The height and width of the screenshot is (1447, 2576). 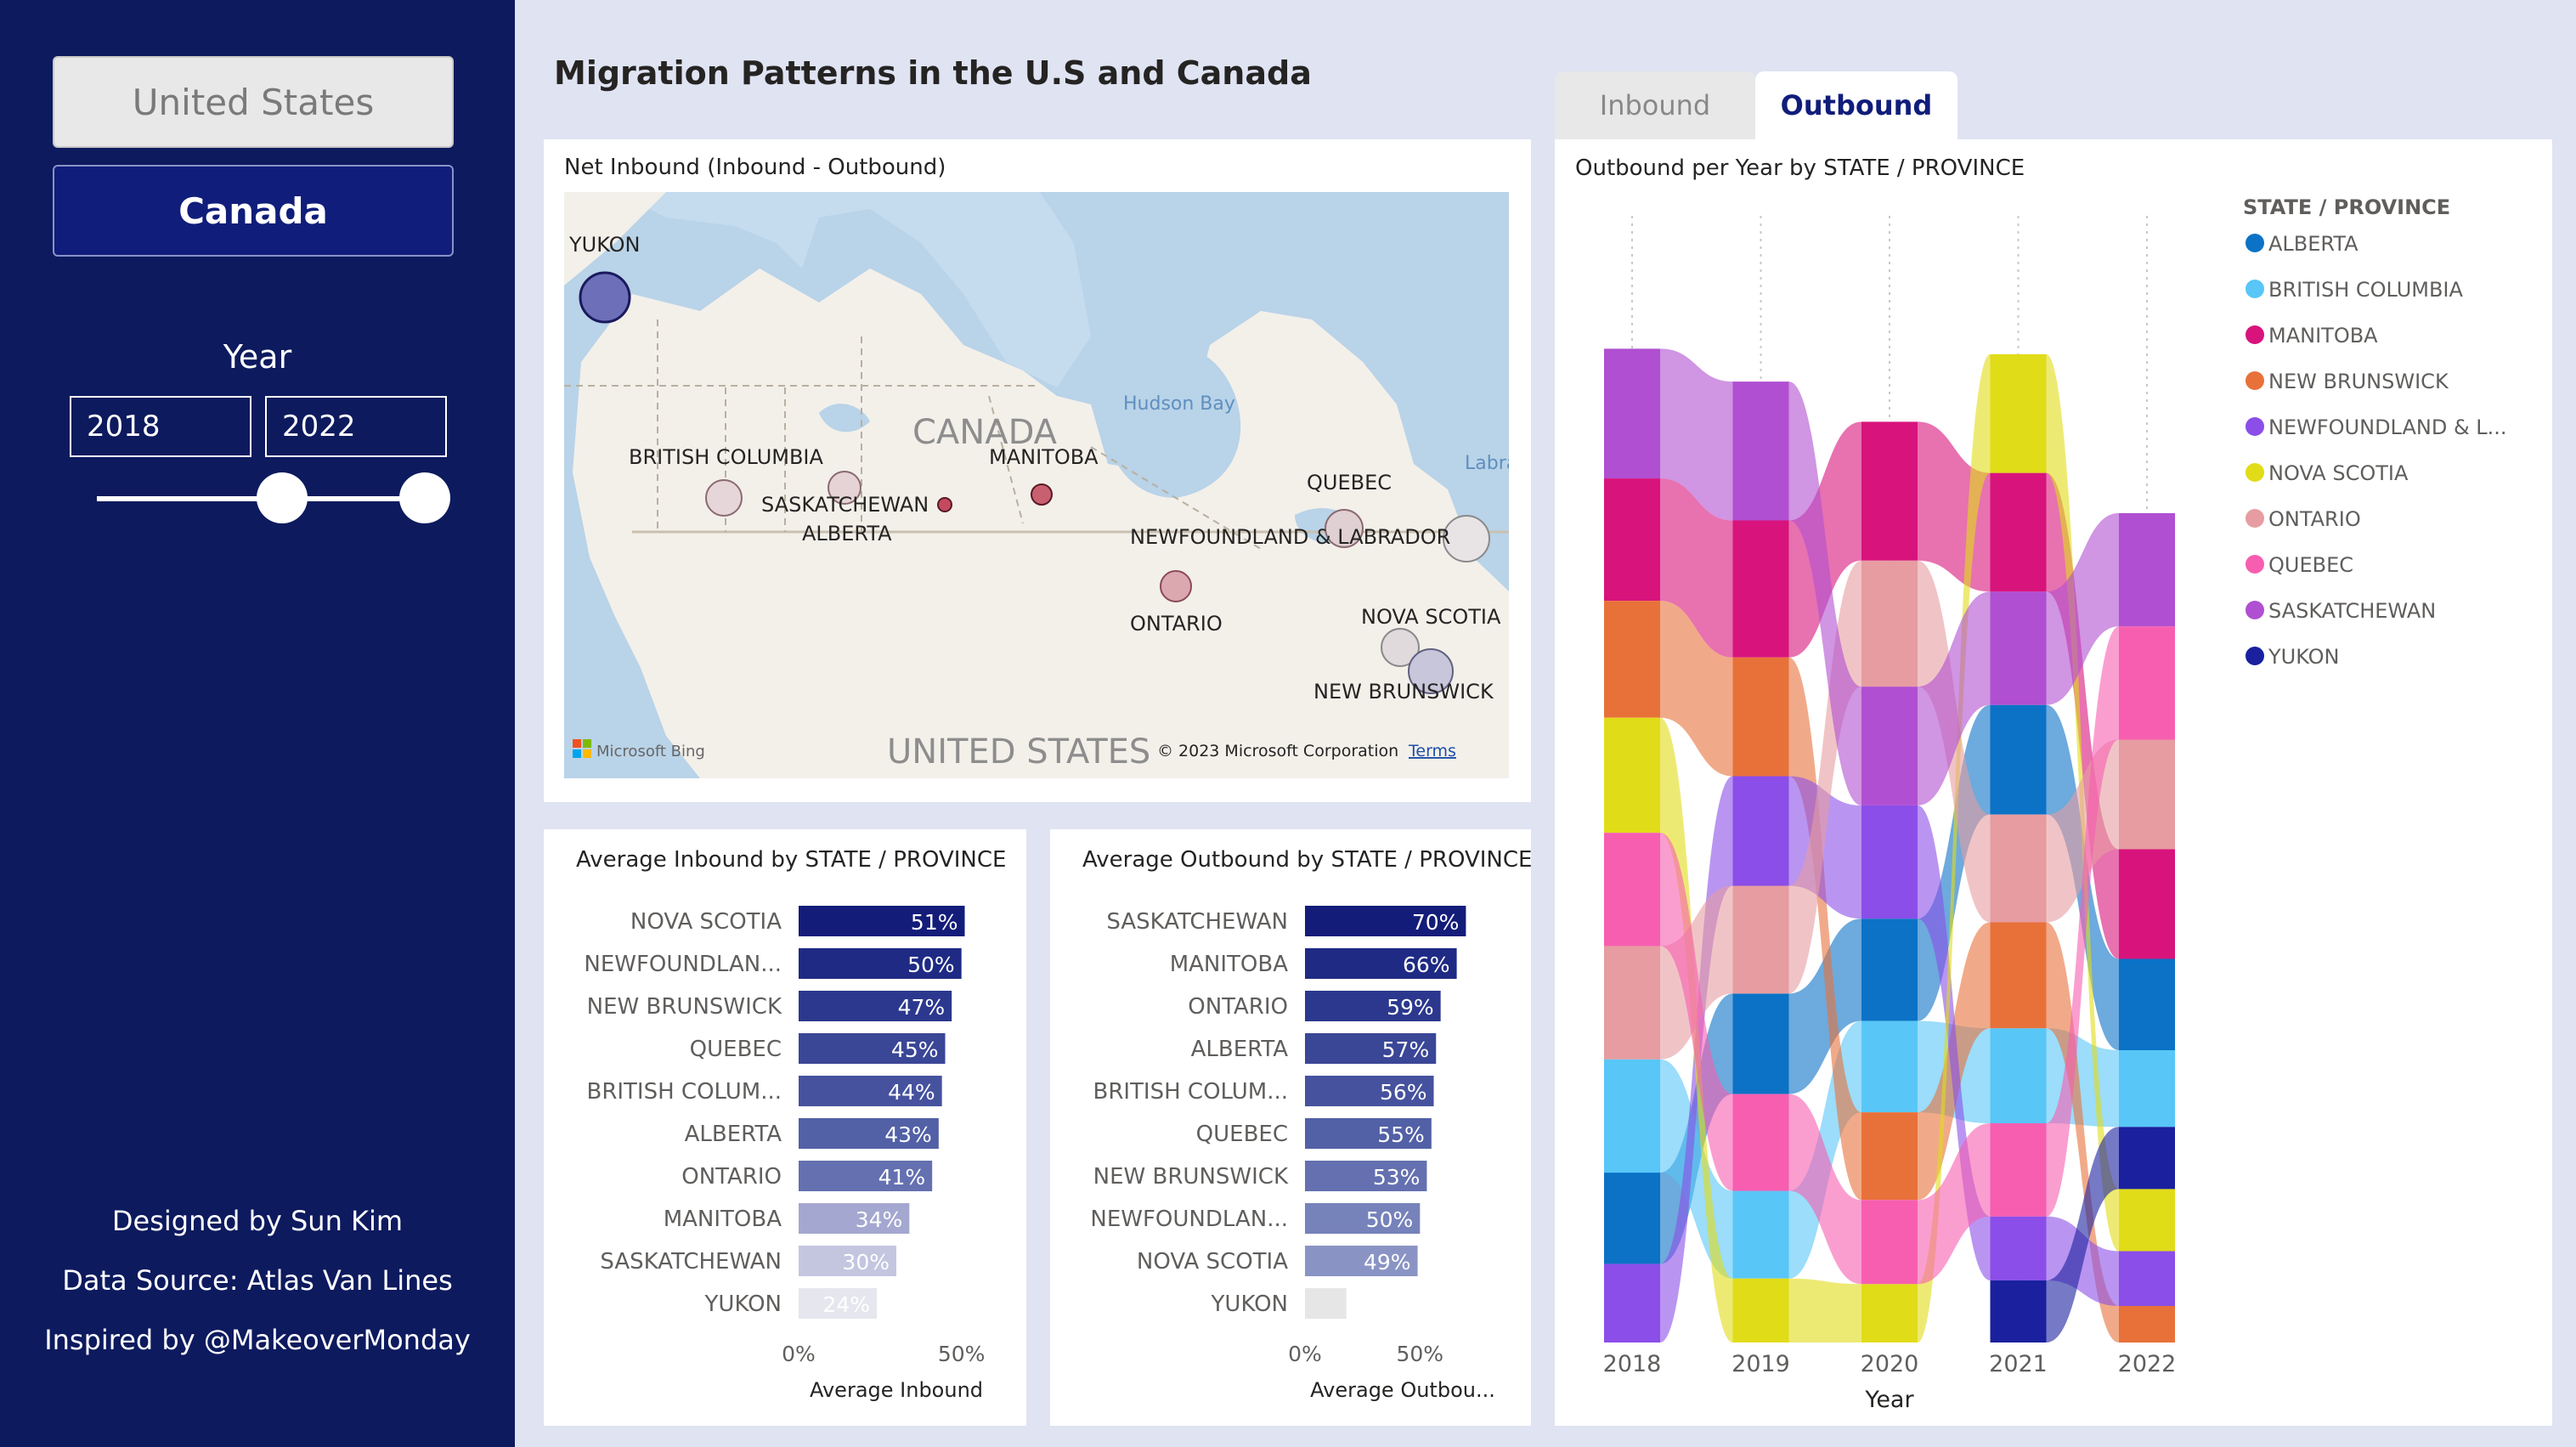 I want to click on avg-inbound-bar-quebec, so click(x=872, y=1049).